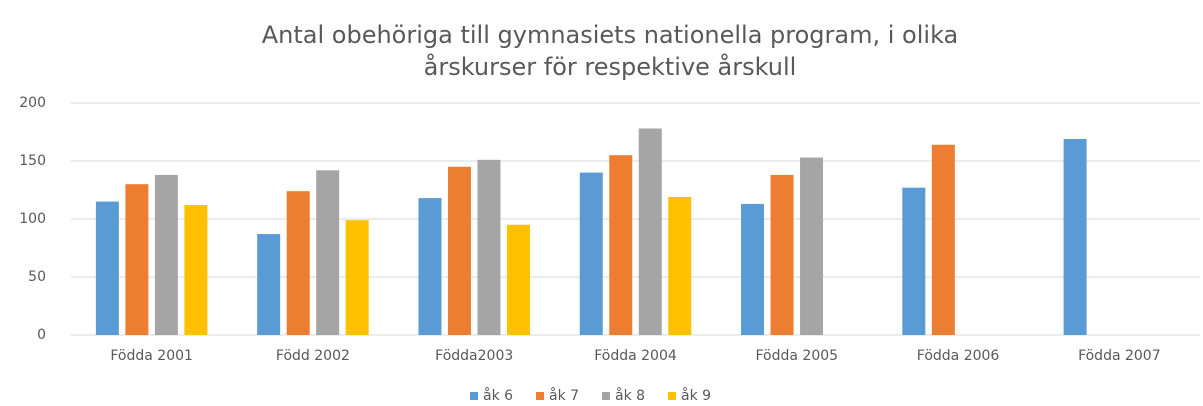  Describe the element at coordinates (610, 66) in the screenshot. I see `chart-title: årskurser för respektive årskull` at that location.